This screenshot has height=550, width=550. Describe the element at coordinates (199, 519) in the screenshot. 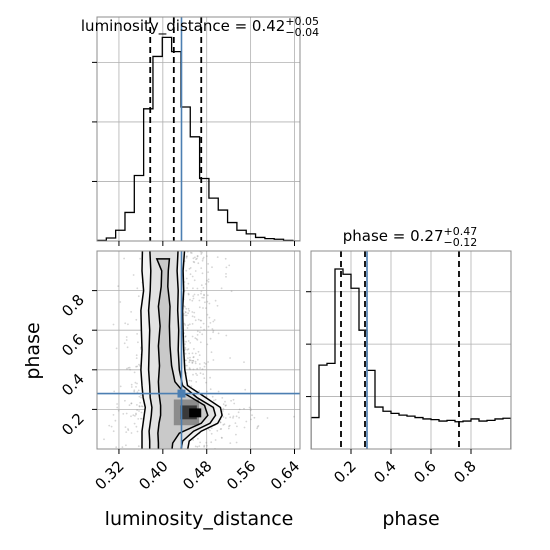

I see `xlabel-left: luminosity_distance` at that location.